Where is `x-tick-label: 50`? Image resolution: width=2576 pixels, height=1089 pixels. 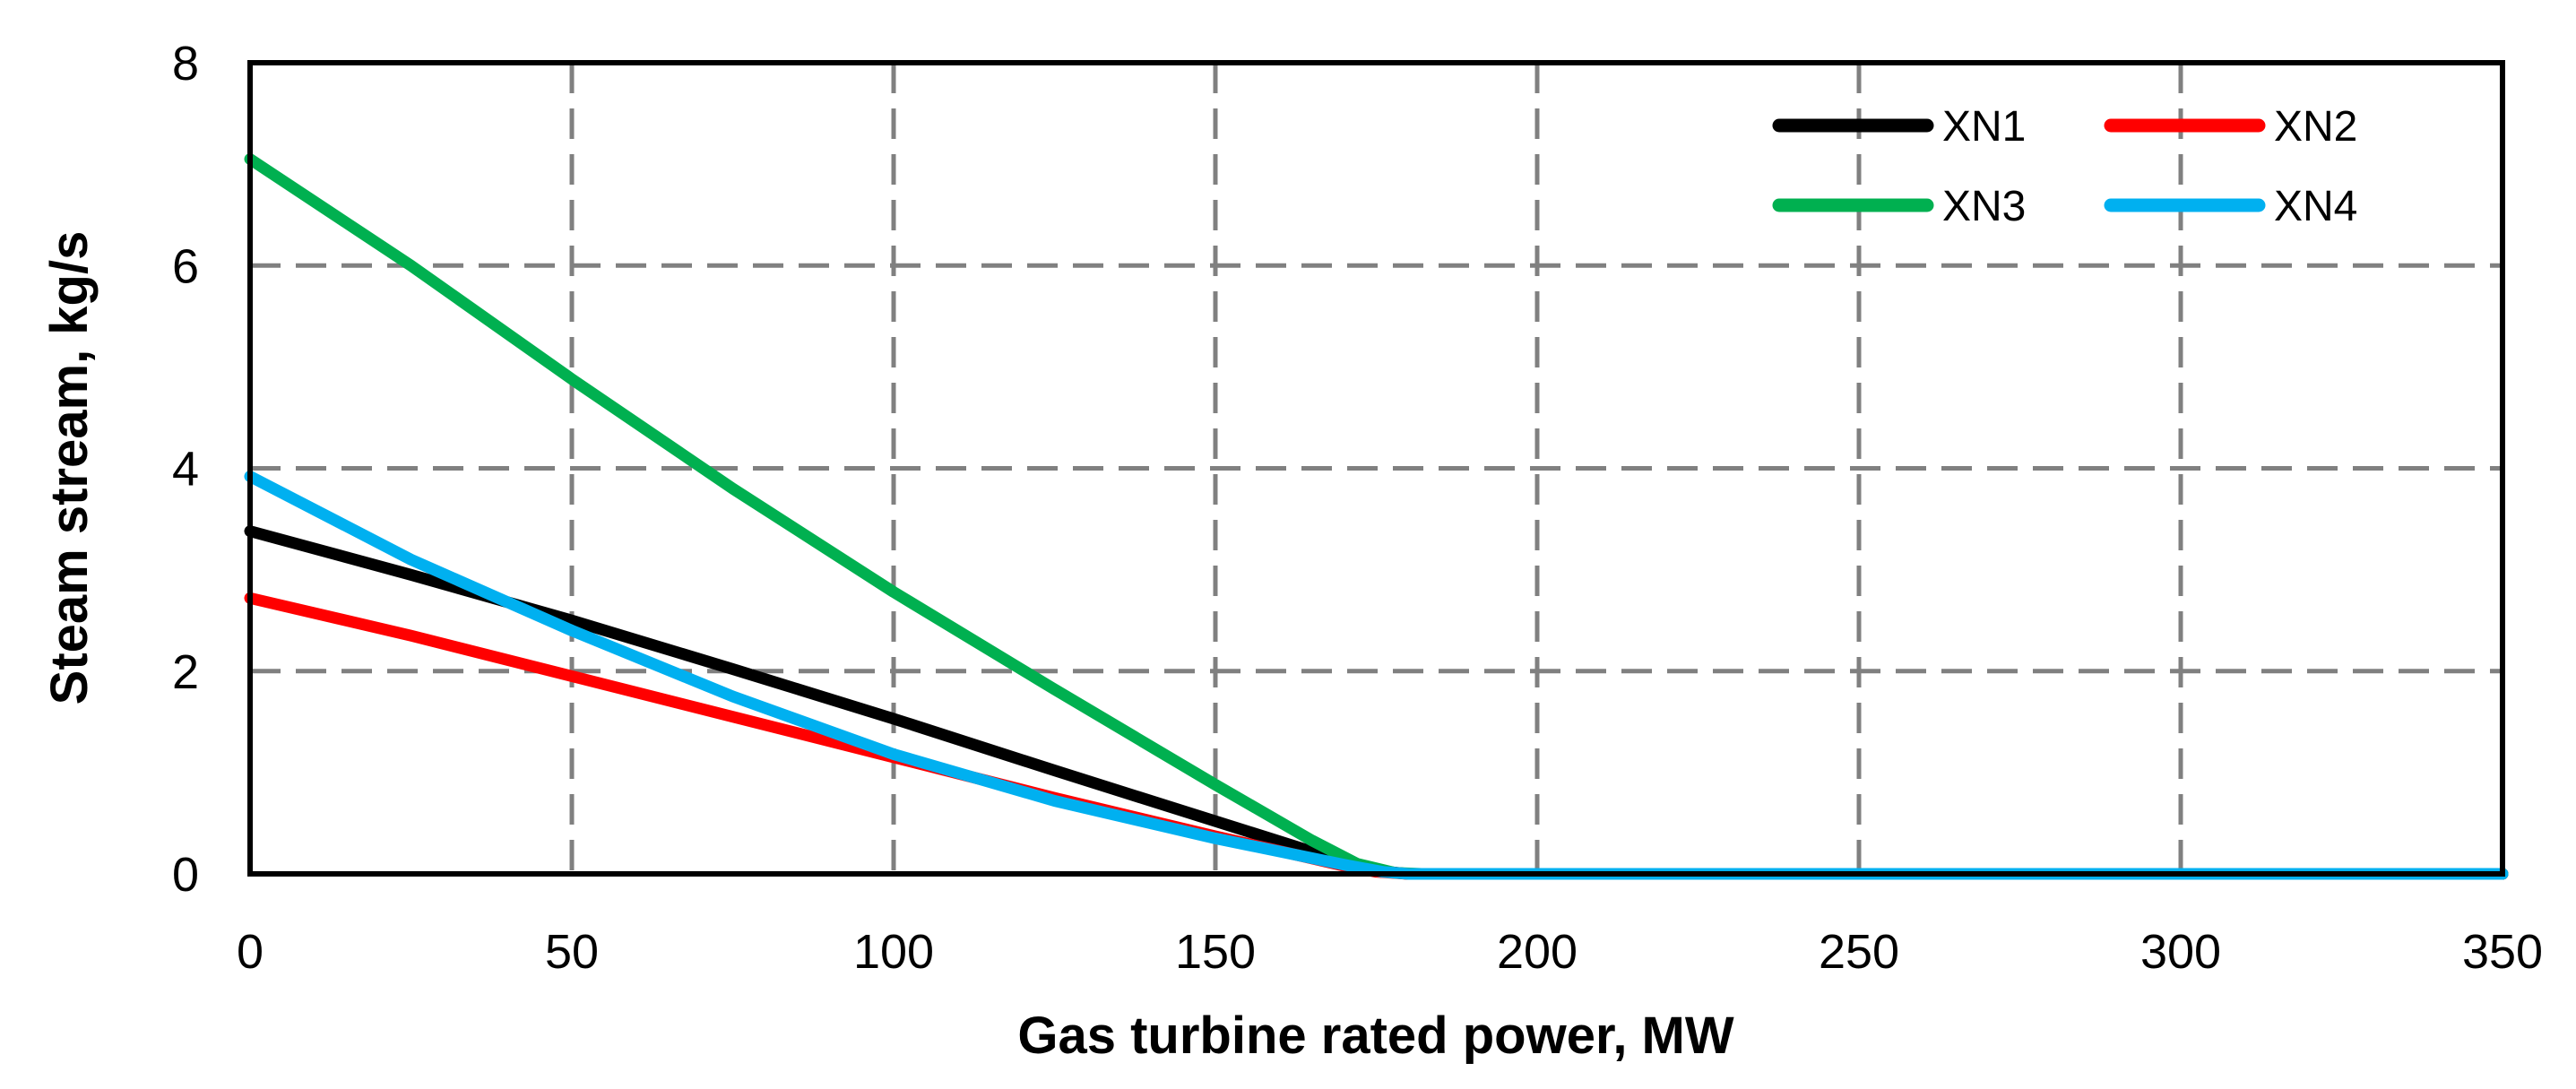
x-tick-label: 50 is located at coordinates (572, 952).